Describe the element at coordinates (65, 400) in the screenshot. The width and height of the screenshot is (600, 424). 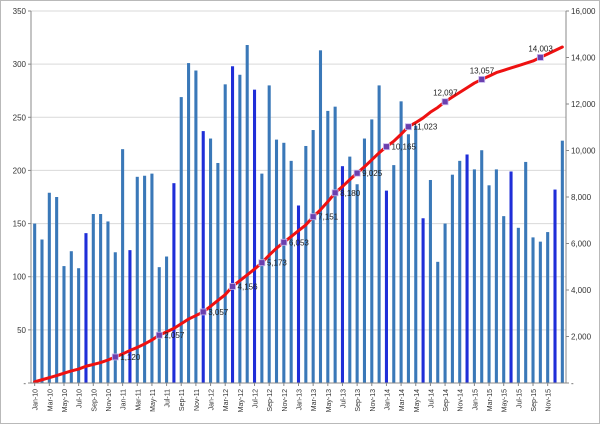
I see `x-tick-label: May-10` at that location.